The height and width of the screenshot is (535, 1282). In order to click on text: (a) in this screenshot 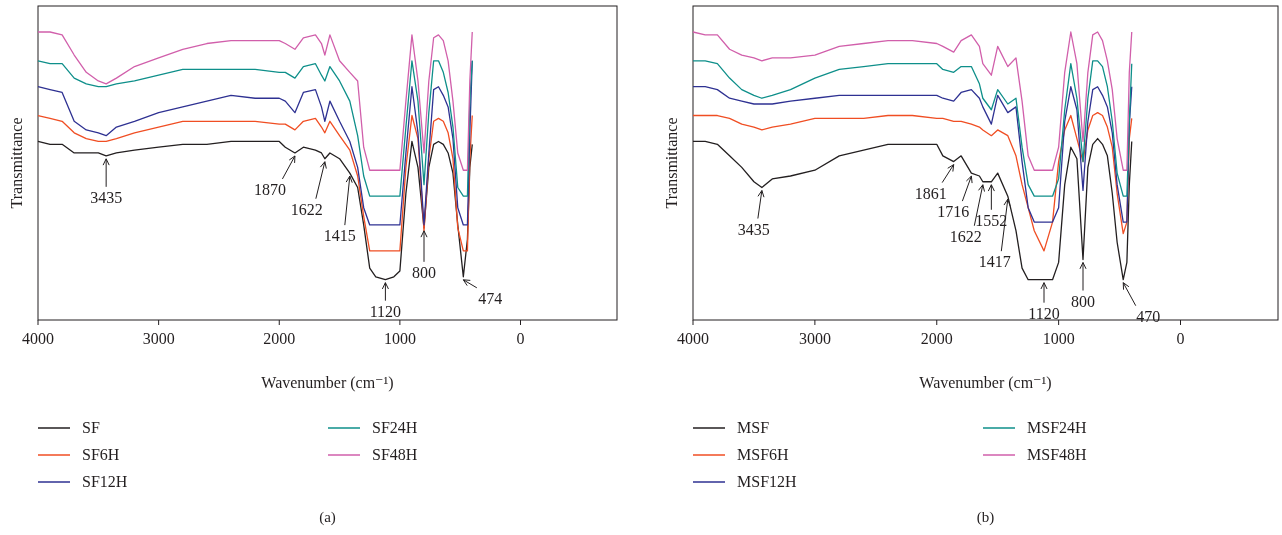, I will do `click(327, 517)`.